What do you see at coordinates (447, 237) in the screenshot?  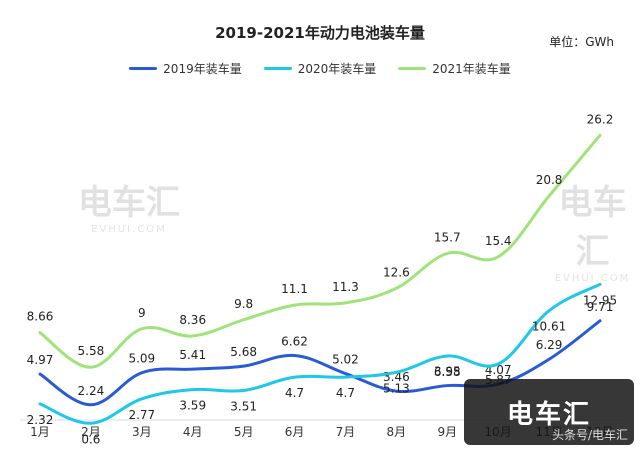 I see `data-label: 15.7` at bounding box center [447, 237].